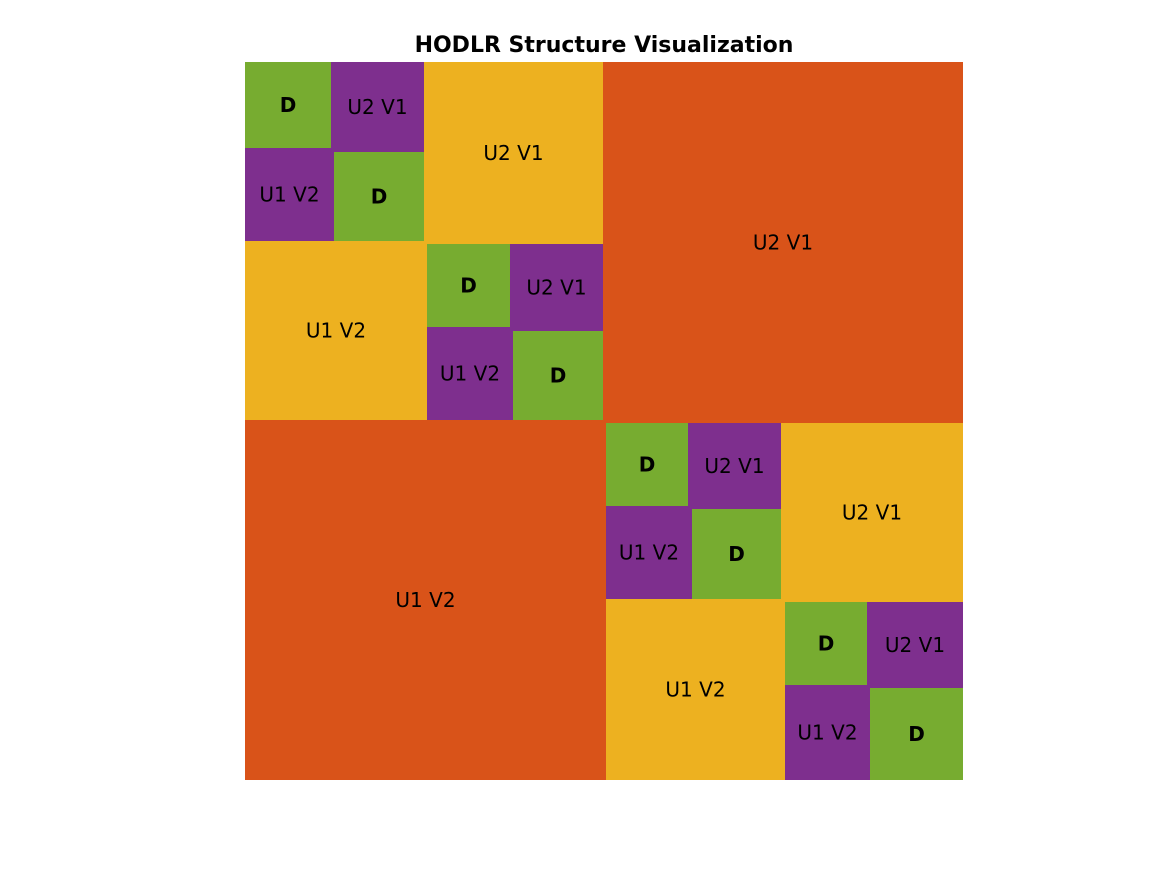  I want to click on block-rect-level2-upper-tl, so click(513, 153).